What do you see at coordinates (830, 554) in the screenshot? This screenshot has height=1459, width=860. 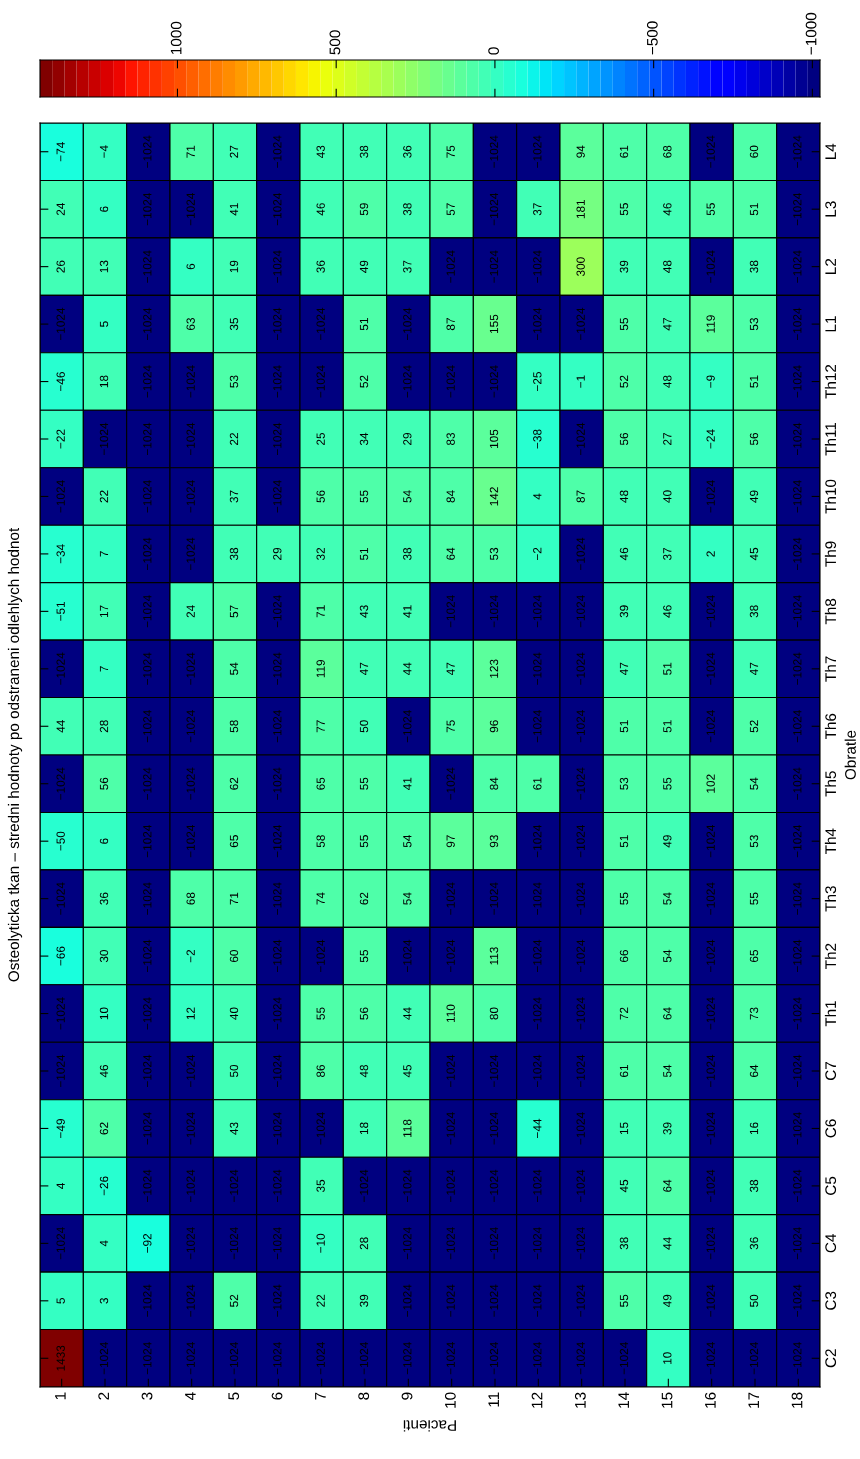 I see `y-tick-label: Th9` at bounding box center [830, 554].